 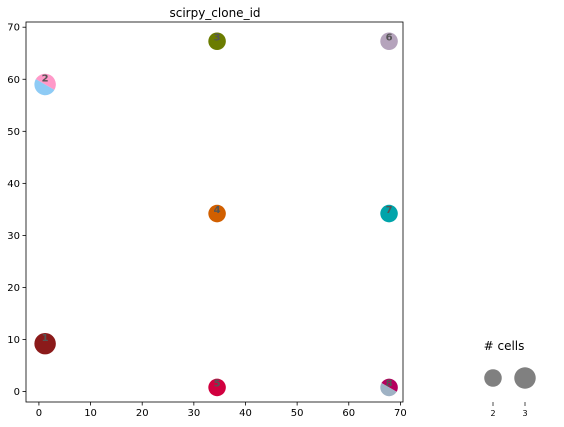 What do you see at coordinates (39, 413) in the screenshot?
I see `x-tick-label: 0` at bounding box center [39, 413].